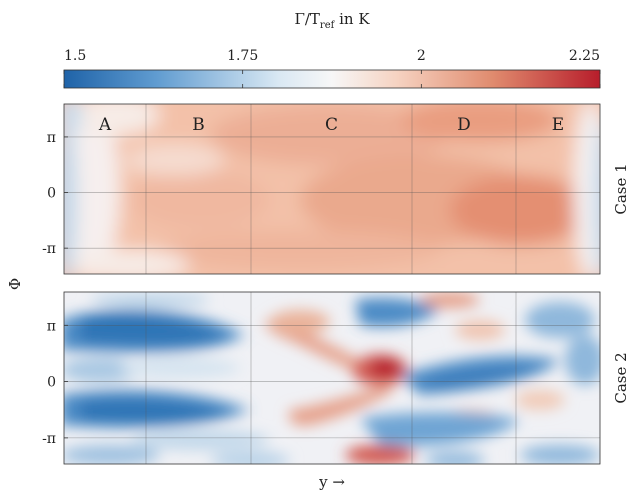 The image size is (634, 497). What do you see at coordinates (75, 56) in the screenshot?
I see `colorbar-tick-label: 1.5` at bounding box center [75, 56].